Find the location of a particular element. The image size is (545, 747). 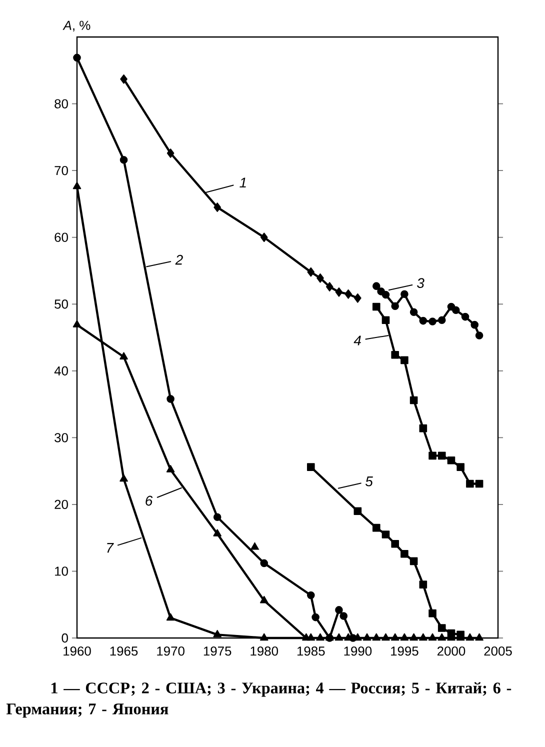

y-tick-label: 20 is located at coordinates (61, 505).